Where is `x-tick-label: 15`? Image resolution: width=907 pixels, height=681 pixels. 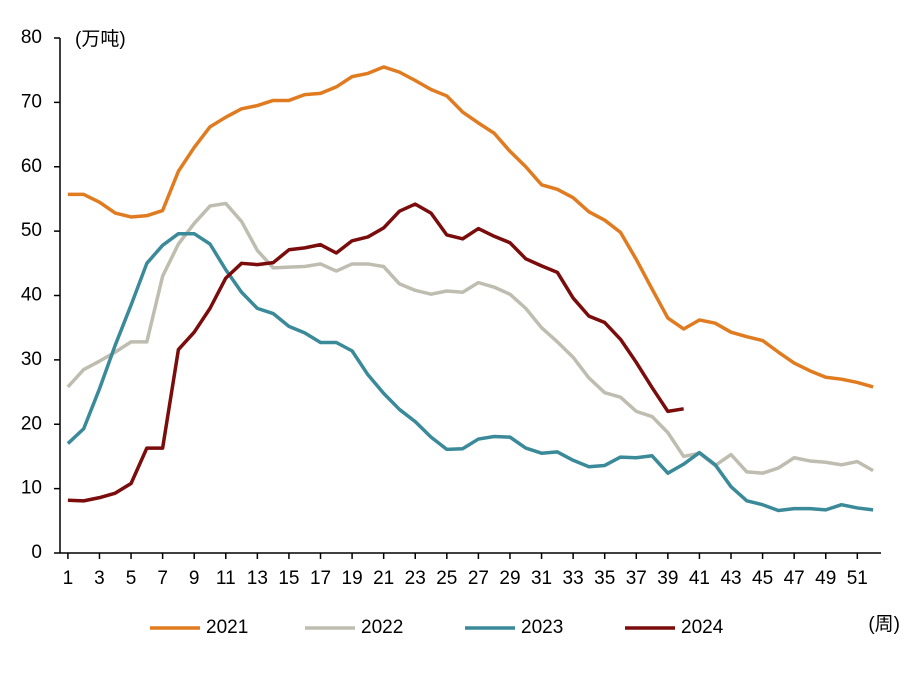
x-tick-label: 15 is located at coordinates (288, 578).